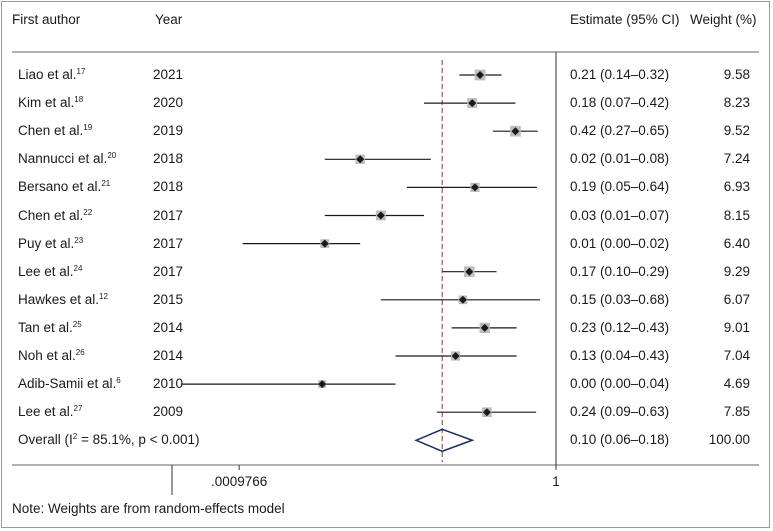 Image resolution: width=773 pixels, height=531 pixels. Describe the element at coordinates (168, 384) in the screenshot. I see `study-year: 2010` at that location.